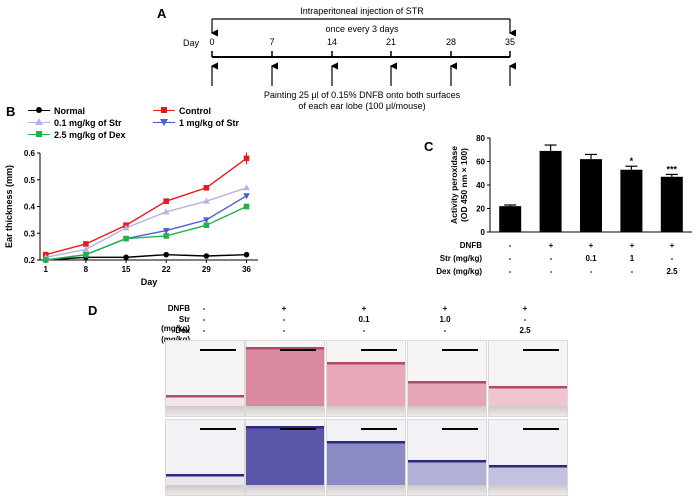  What do you see at coordinates (191, 43) in the screenshot?
I see `timeline-day-label: Day` at bounding box center [191, 43].